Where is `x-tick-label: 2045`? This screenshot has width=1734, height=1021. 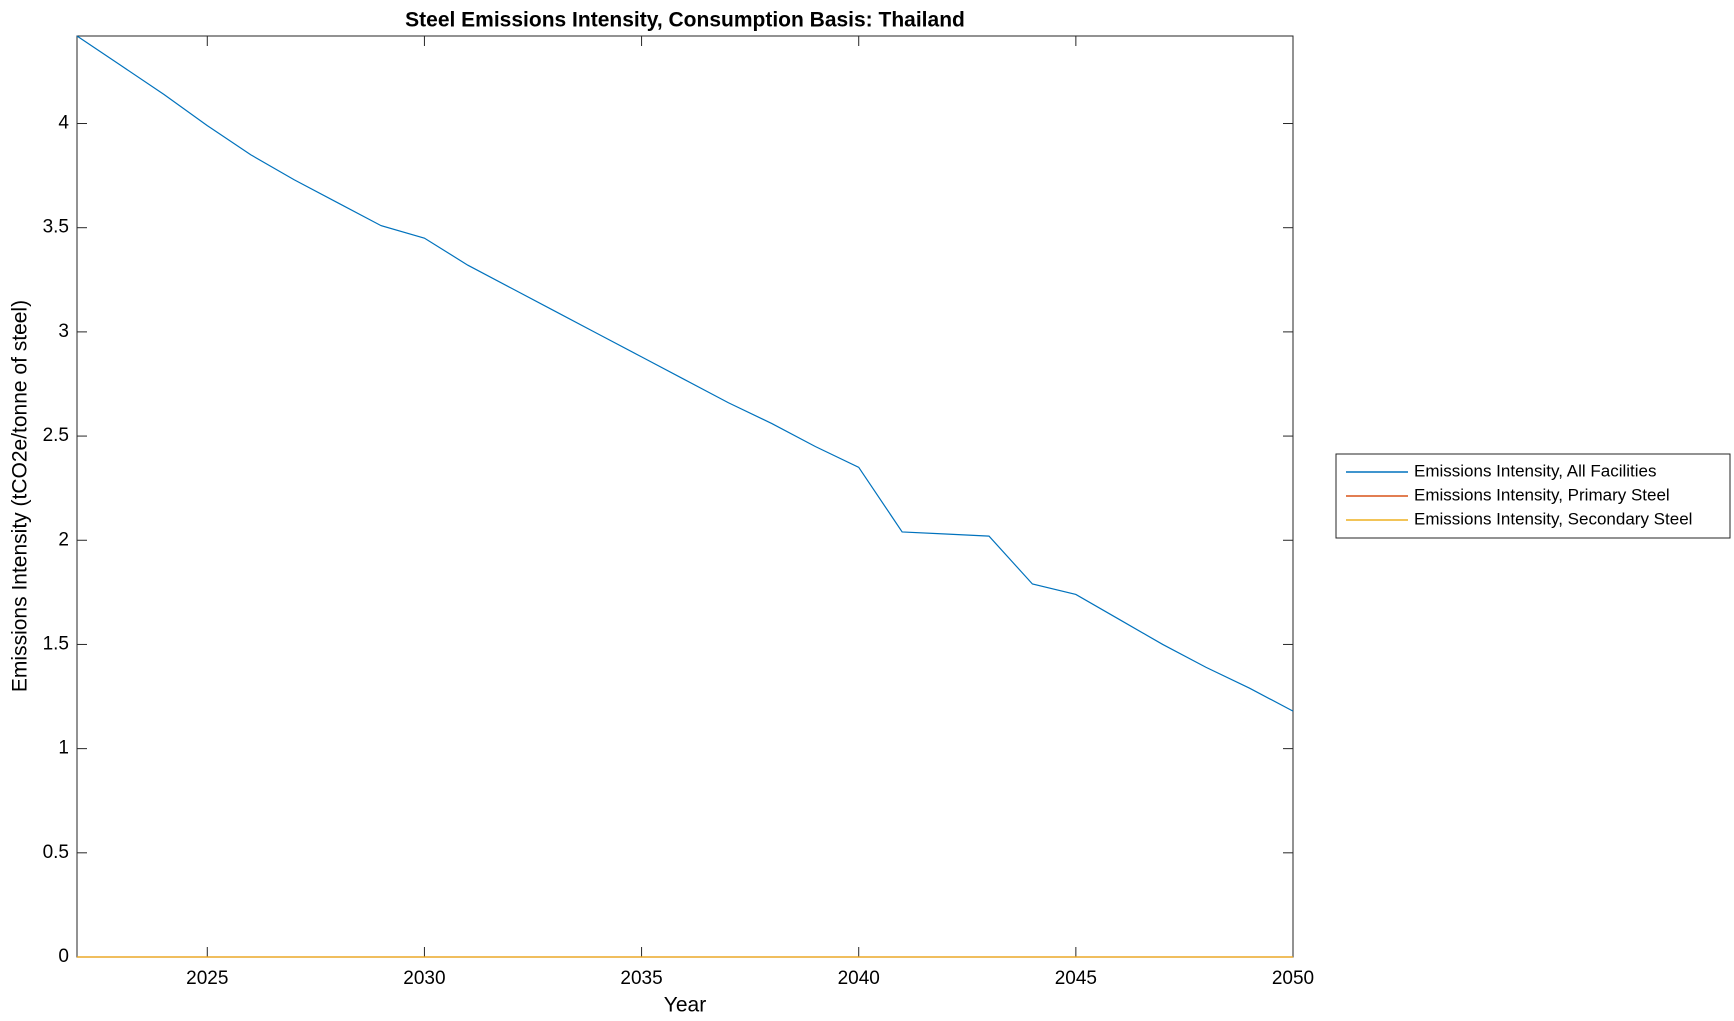
x-tick-label: 2045 is located at coordinates (1076, 978).